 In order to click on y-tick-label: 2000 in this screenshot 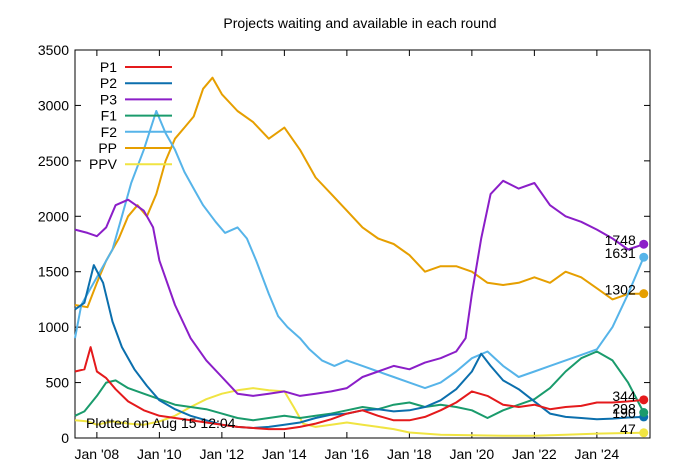, I will do `click(53, 216)`.